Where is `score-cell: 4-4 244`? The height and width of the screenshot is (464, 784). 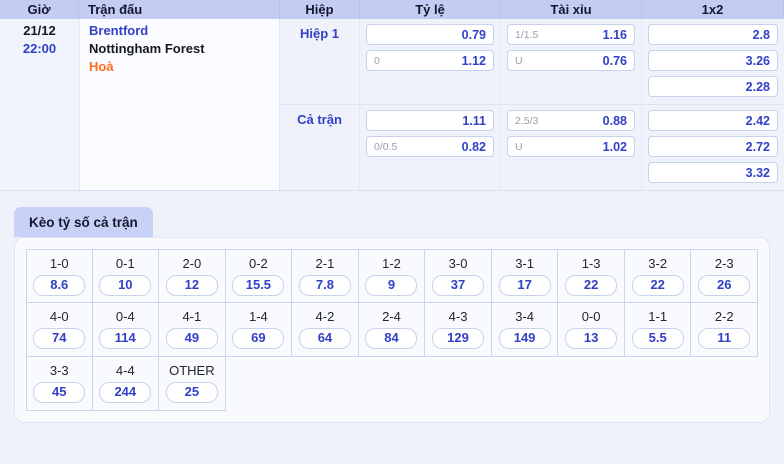 score-cell: 4-4 244 is located at coordinates (126, 384).